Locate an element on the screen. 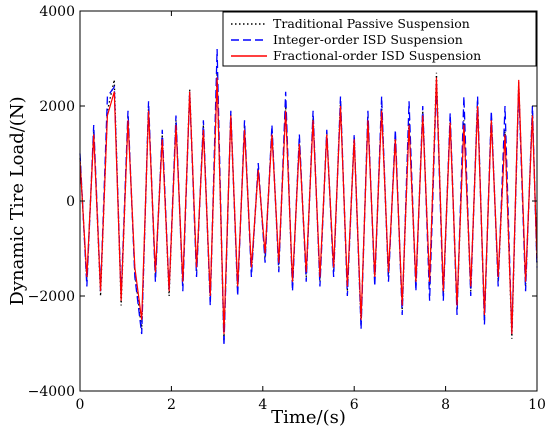  y-tick-label: −2000 is located at coordinates (51, 297).